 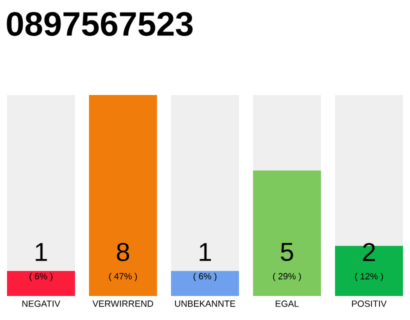 I want to click on annotation: ( 12% ), so click(x=369, y=277).